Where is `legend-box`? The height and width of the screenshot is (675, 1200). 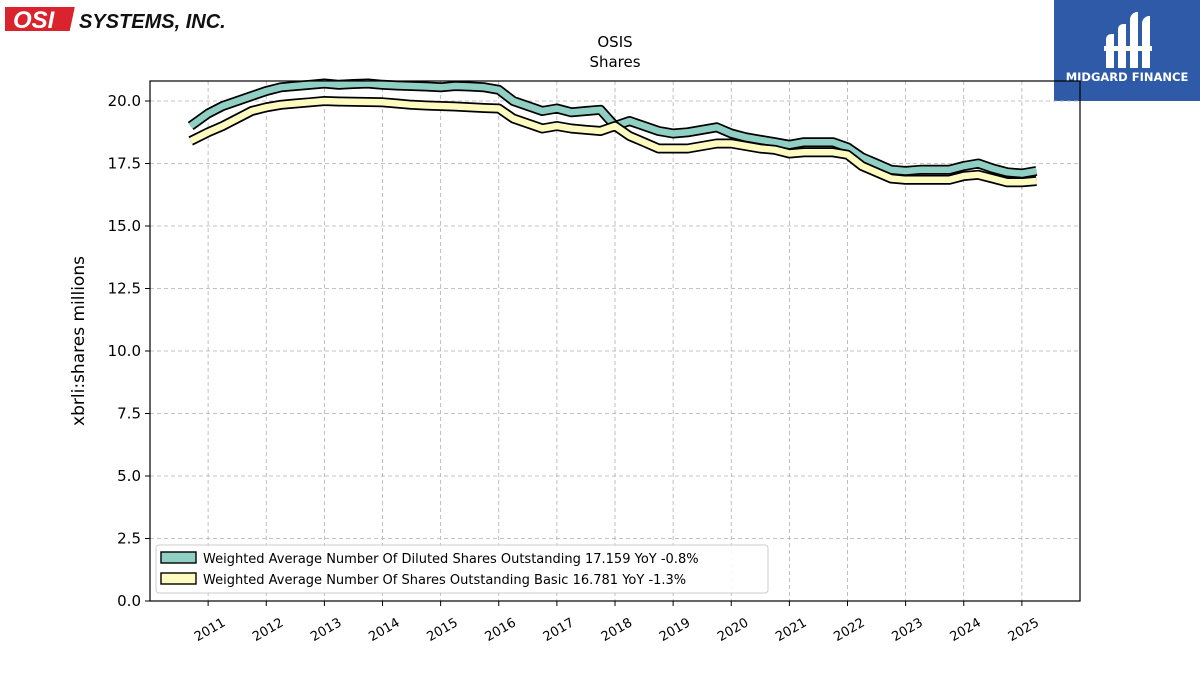
legend-box is located at coordinates (462, 569).